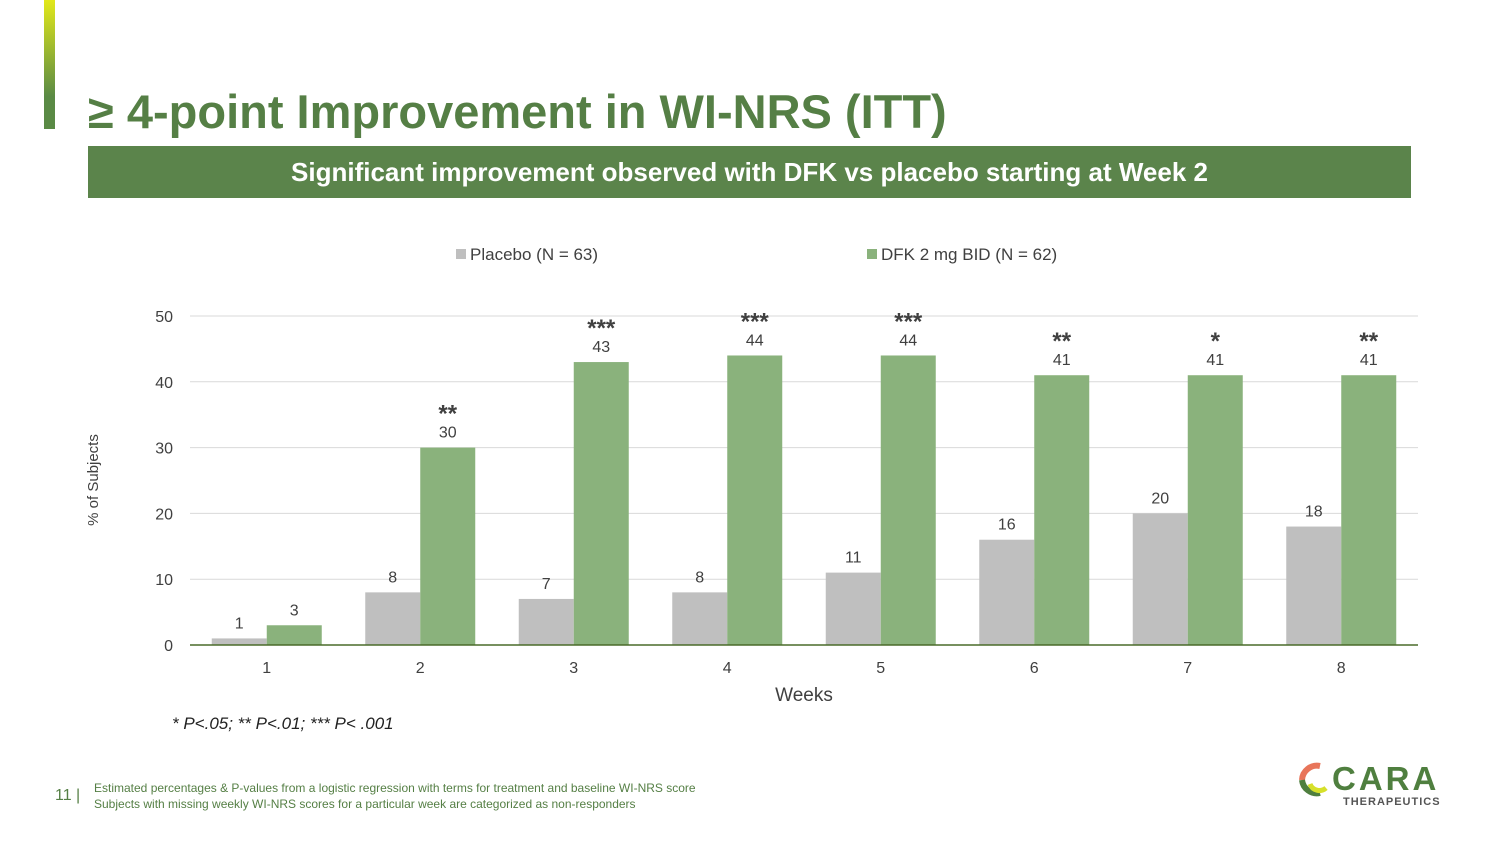 The width and height of the screenshot is (1500, 844). I want to click on x-axis-title: Weeks, so click(804, 695).